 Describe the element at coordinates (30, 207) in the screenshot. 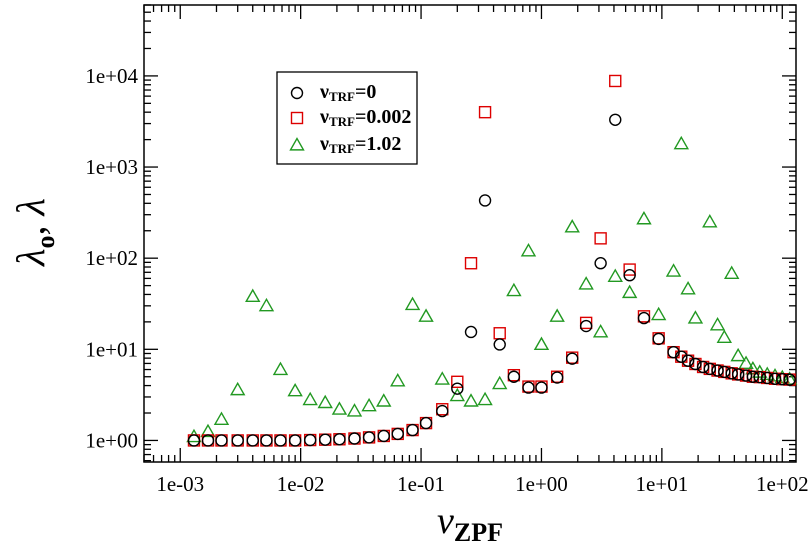

I see `y-axis-title-lambda: λ` at that location.